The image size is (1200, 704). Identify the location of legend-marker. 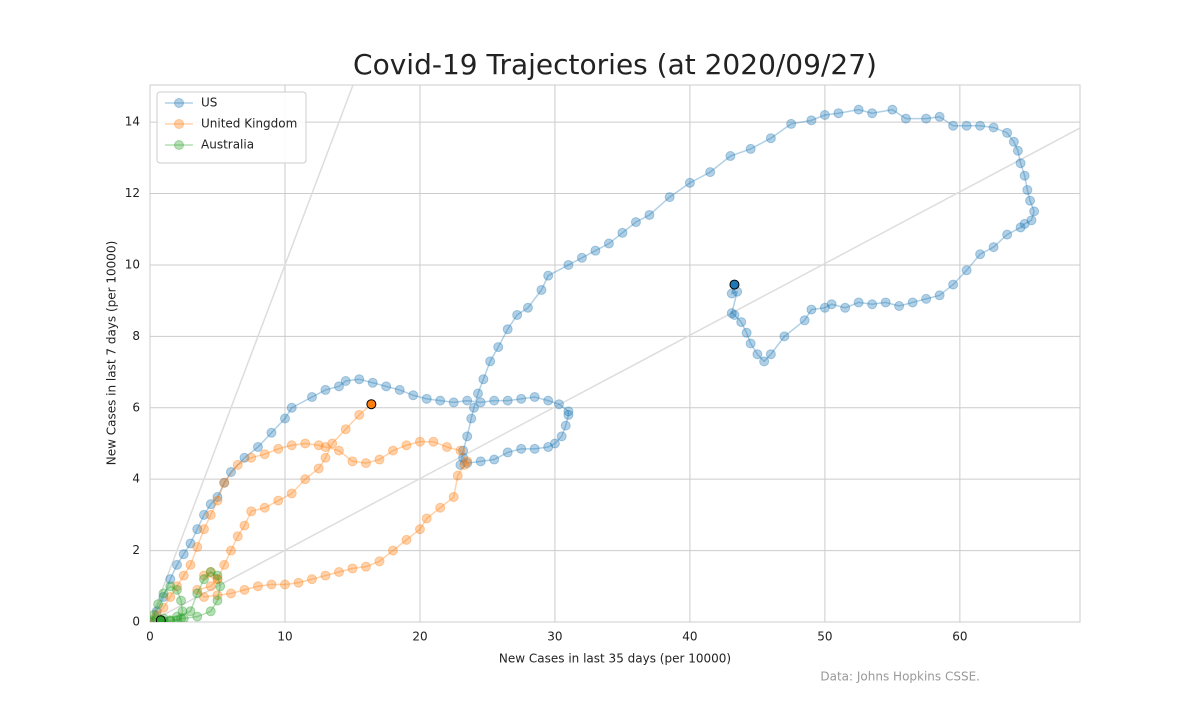
(179, 124).